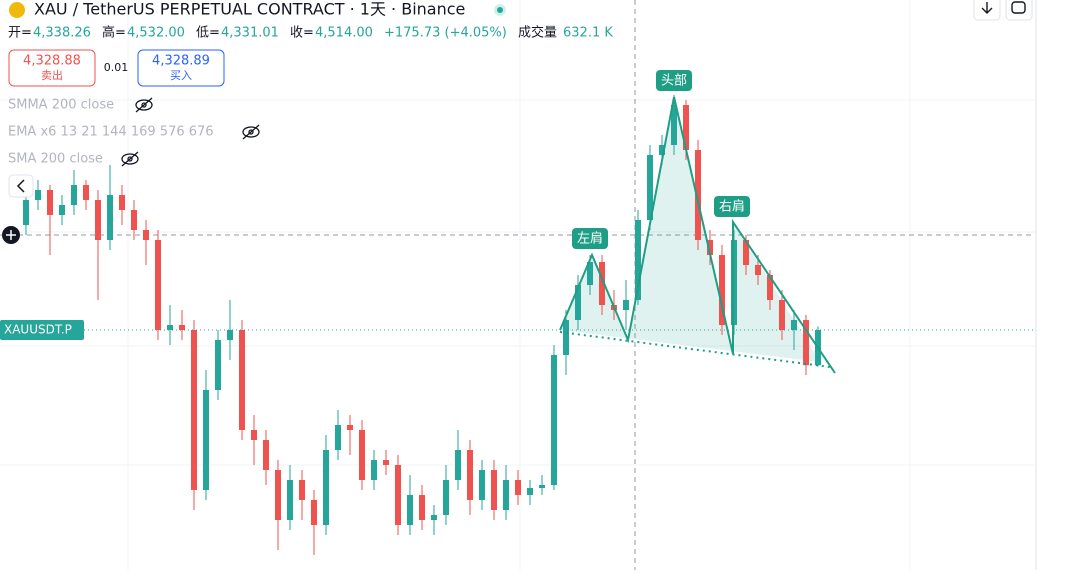 The height and width of the screenshot is (574, 1080). I want to click on fullscreen-button, so click(1019, 10).